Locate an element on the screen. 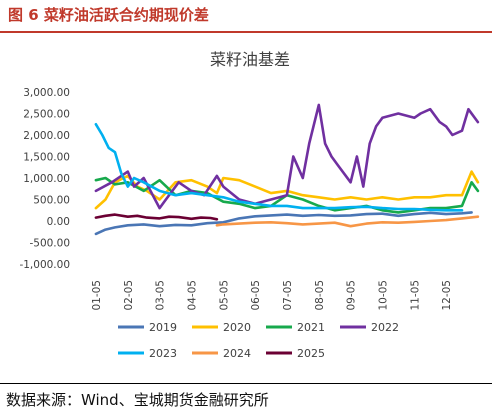  y-tick-label: -500.00 is located at coordinates (49, 244).